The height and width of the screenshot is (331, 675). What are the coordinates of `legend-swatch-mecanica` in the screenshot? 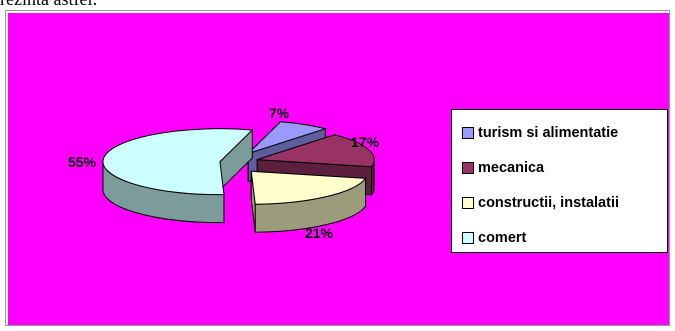 It's located at (468, 168).